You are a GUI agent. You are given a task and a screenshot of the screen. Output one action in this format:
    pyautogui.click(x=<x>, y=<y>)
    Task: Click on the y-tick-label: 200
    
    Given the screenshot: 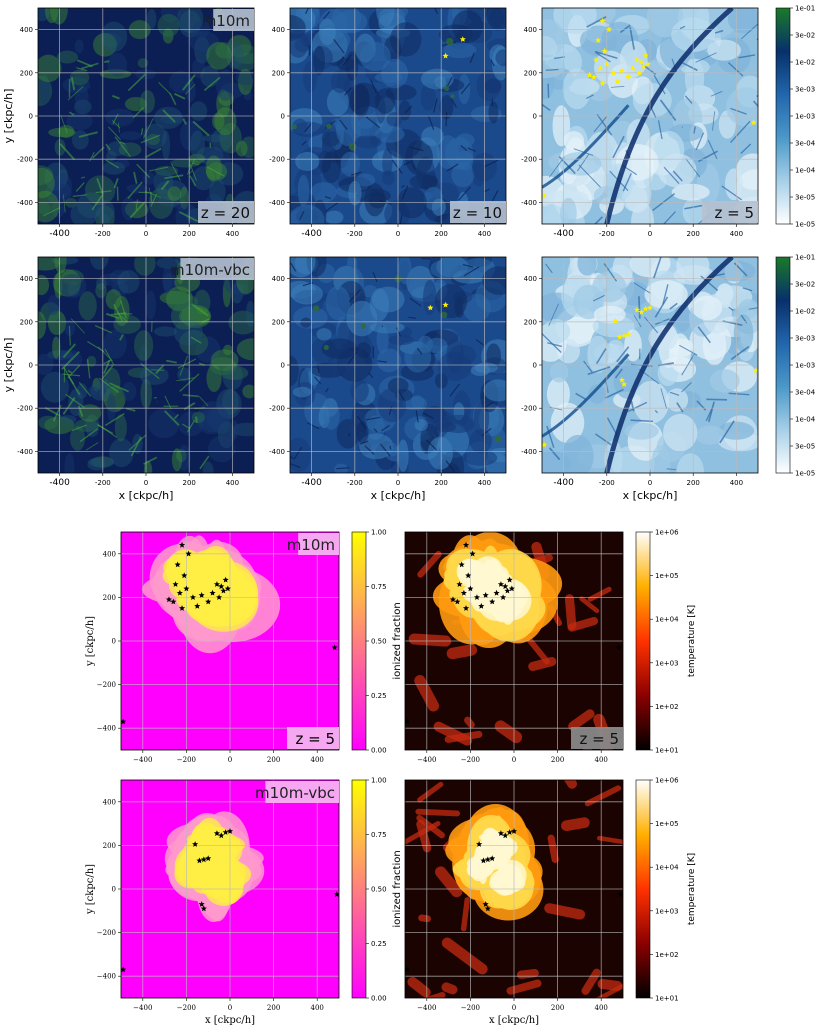 What is the action you would take?
    pyautogui.click(x=530, y=322)
    